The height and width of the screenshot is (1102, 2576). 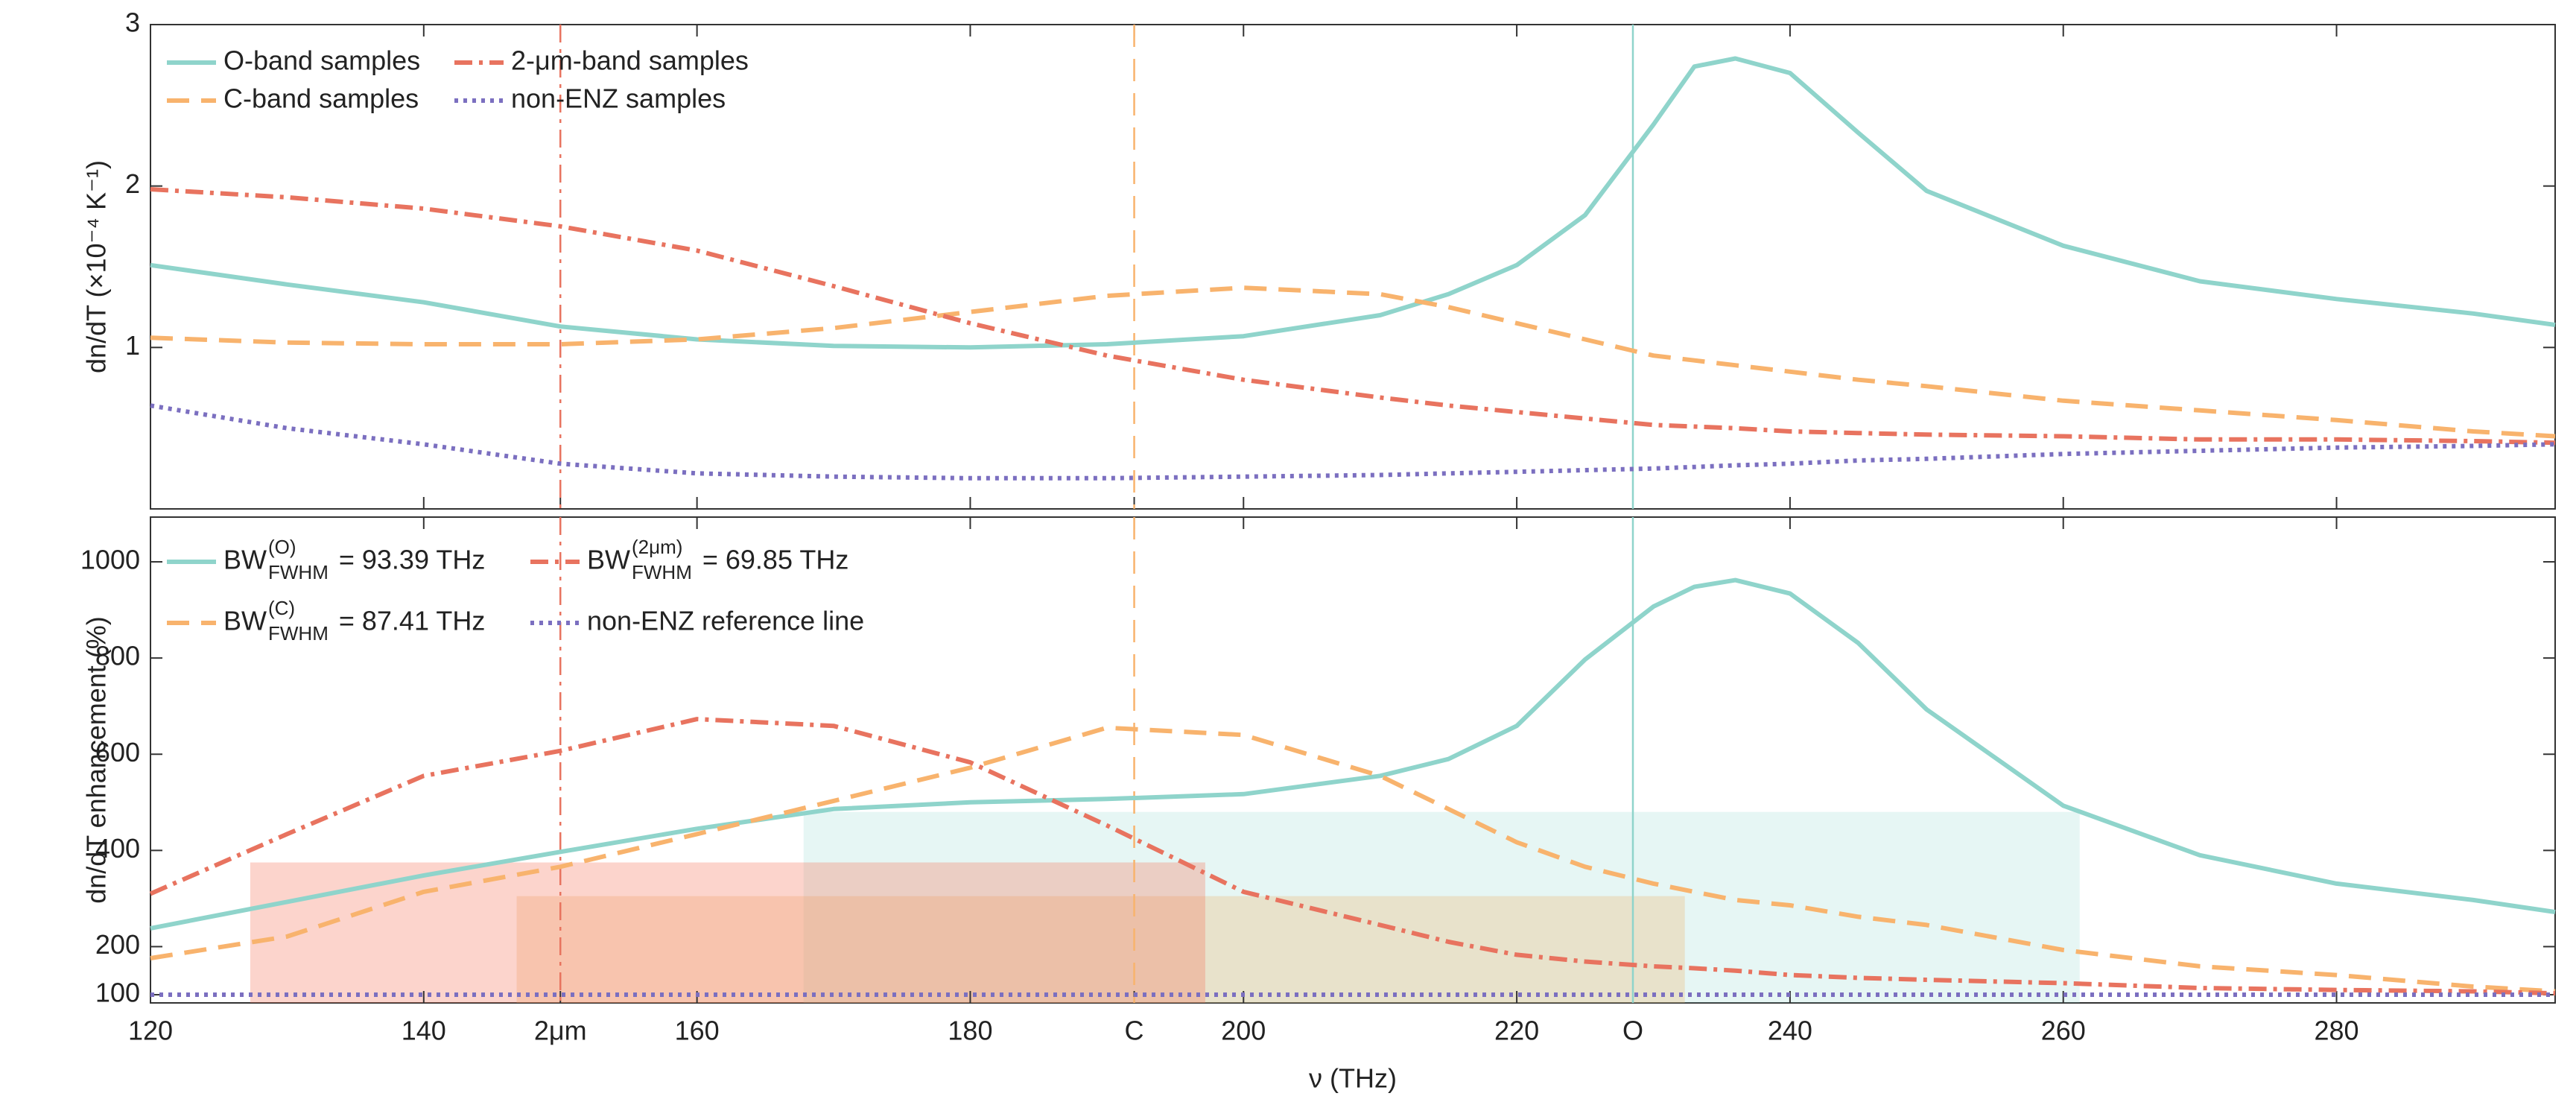 I want to click on y-axis-label: dn/dT enhancement (%), so click(x=96, y=760).